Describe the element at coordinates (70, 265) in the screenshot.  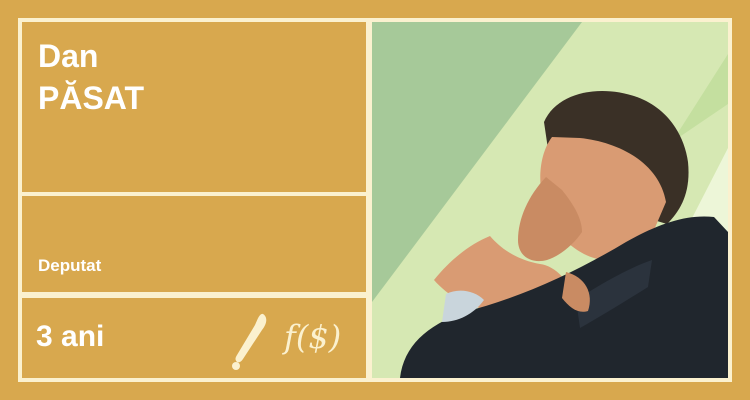
I see `role-label: Deputat` at that location.